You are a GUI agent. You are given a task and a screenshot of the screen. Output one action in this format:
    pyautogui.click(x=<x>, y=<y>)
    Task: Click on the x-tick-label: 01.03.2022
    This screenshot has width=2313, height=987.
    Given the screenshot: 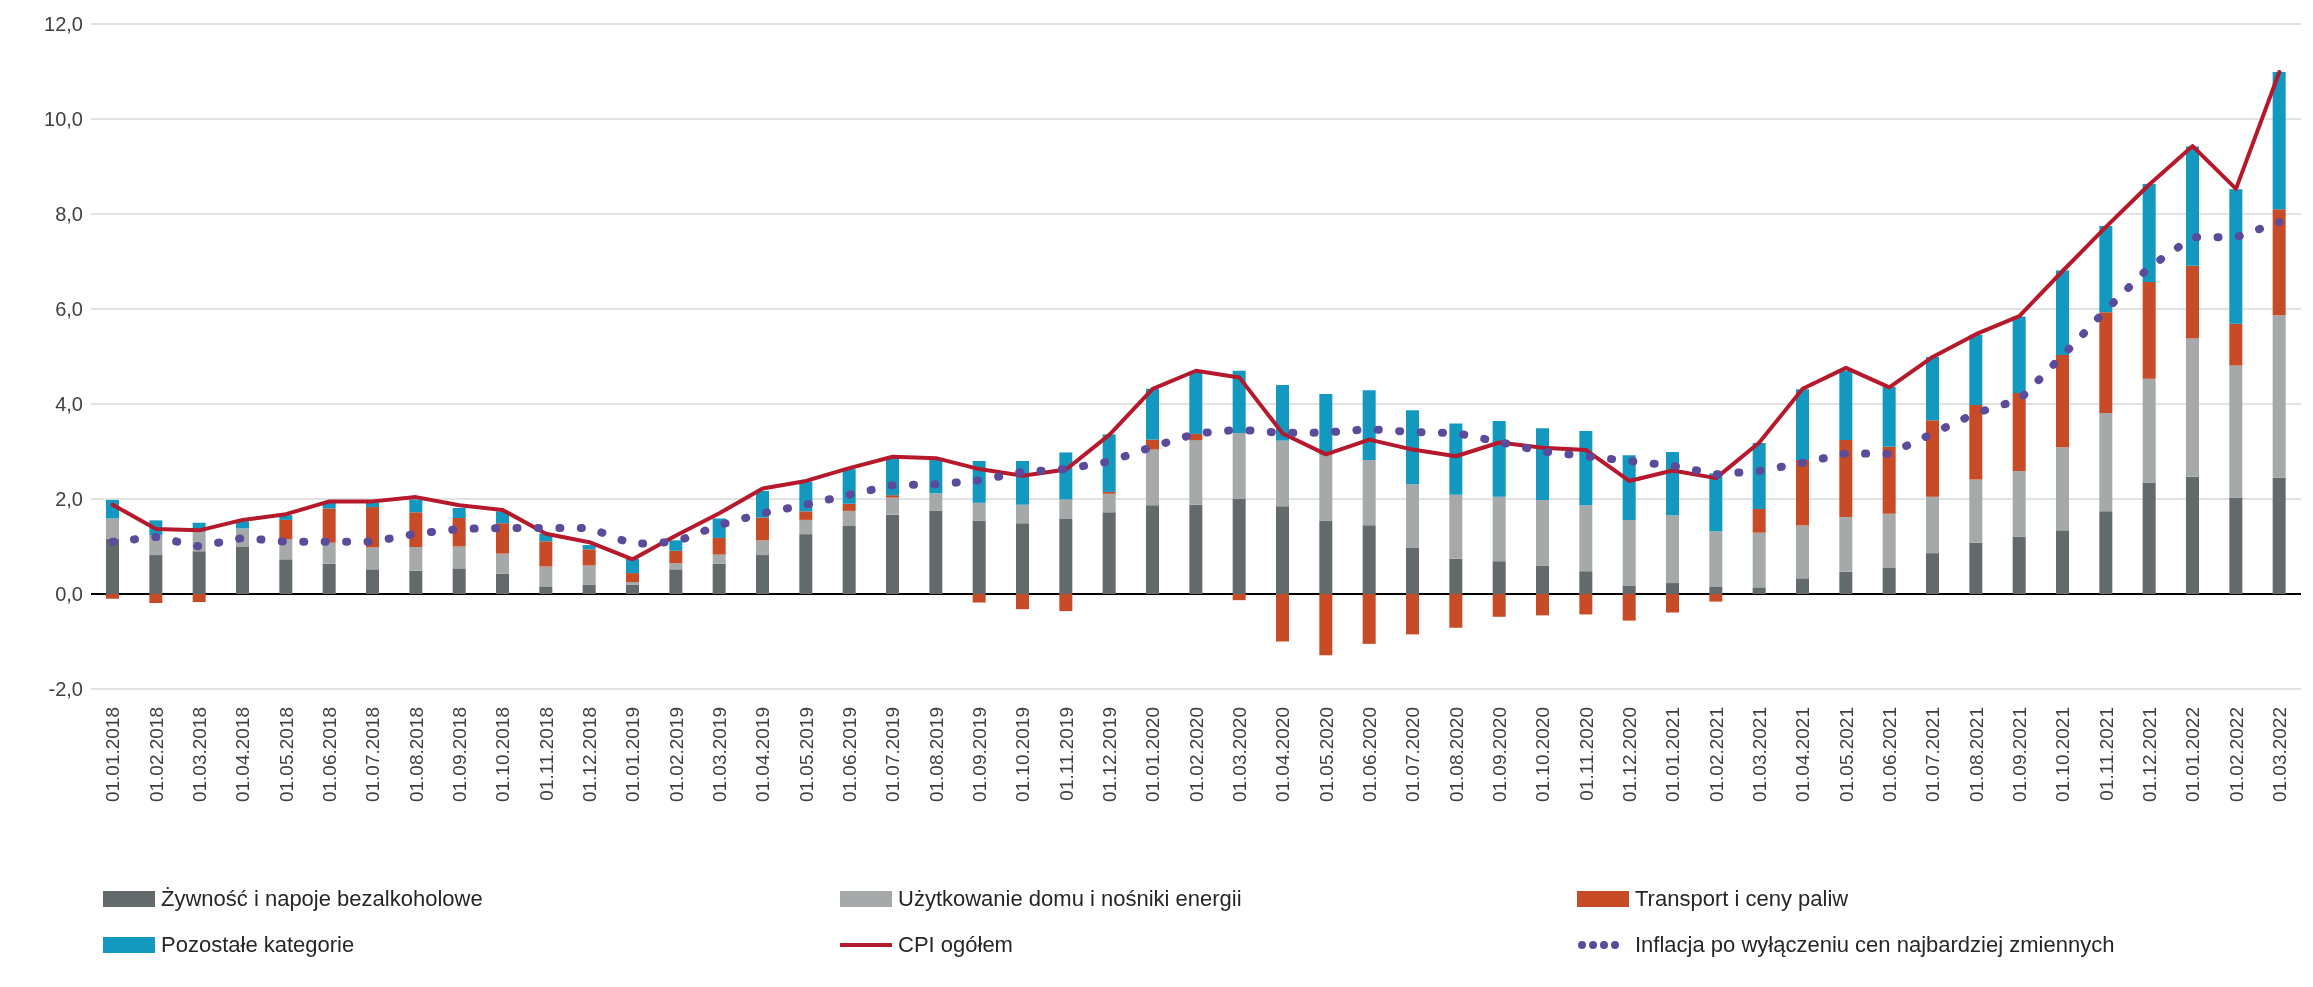 What is the action you would take?
    pyautogui.click(x=2279, y=755)
    